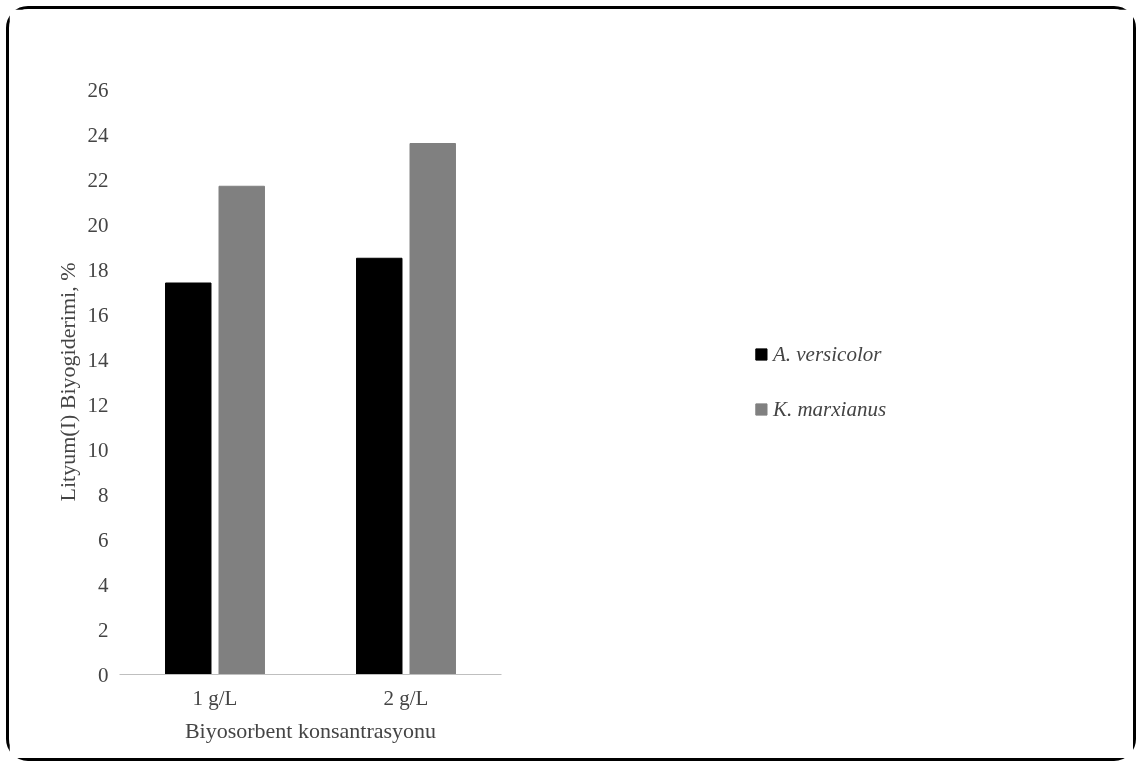 The width and height of the screenshot is (1148, 771). What do you see at coordinates (310, 730) in the screenshot?
I see `x-axis-title: Biyosorbent konsantrasyonu` at bounding box center [310, 730].